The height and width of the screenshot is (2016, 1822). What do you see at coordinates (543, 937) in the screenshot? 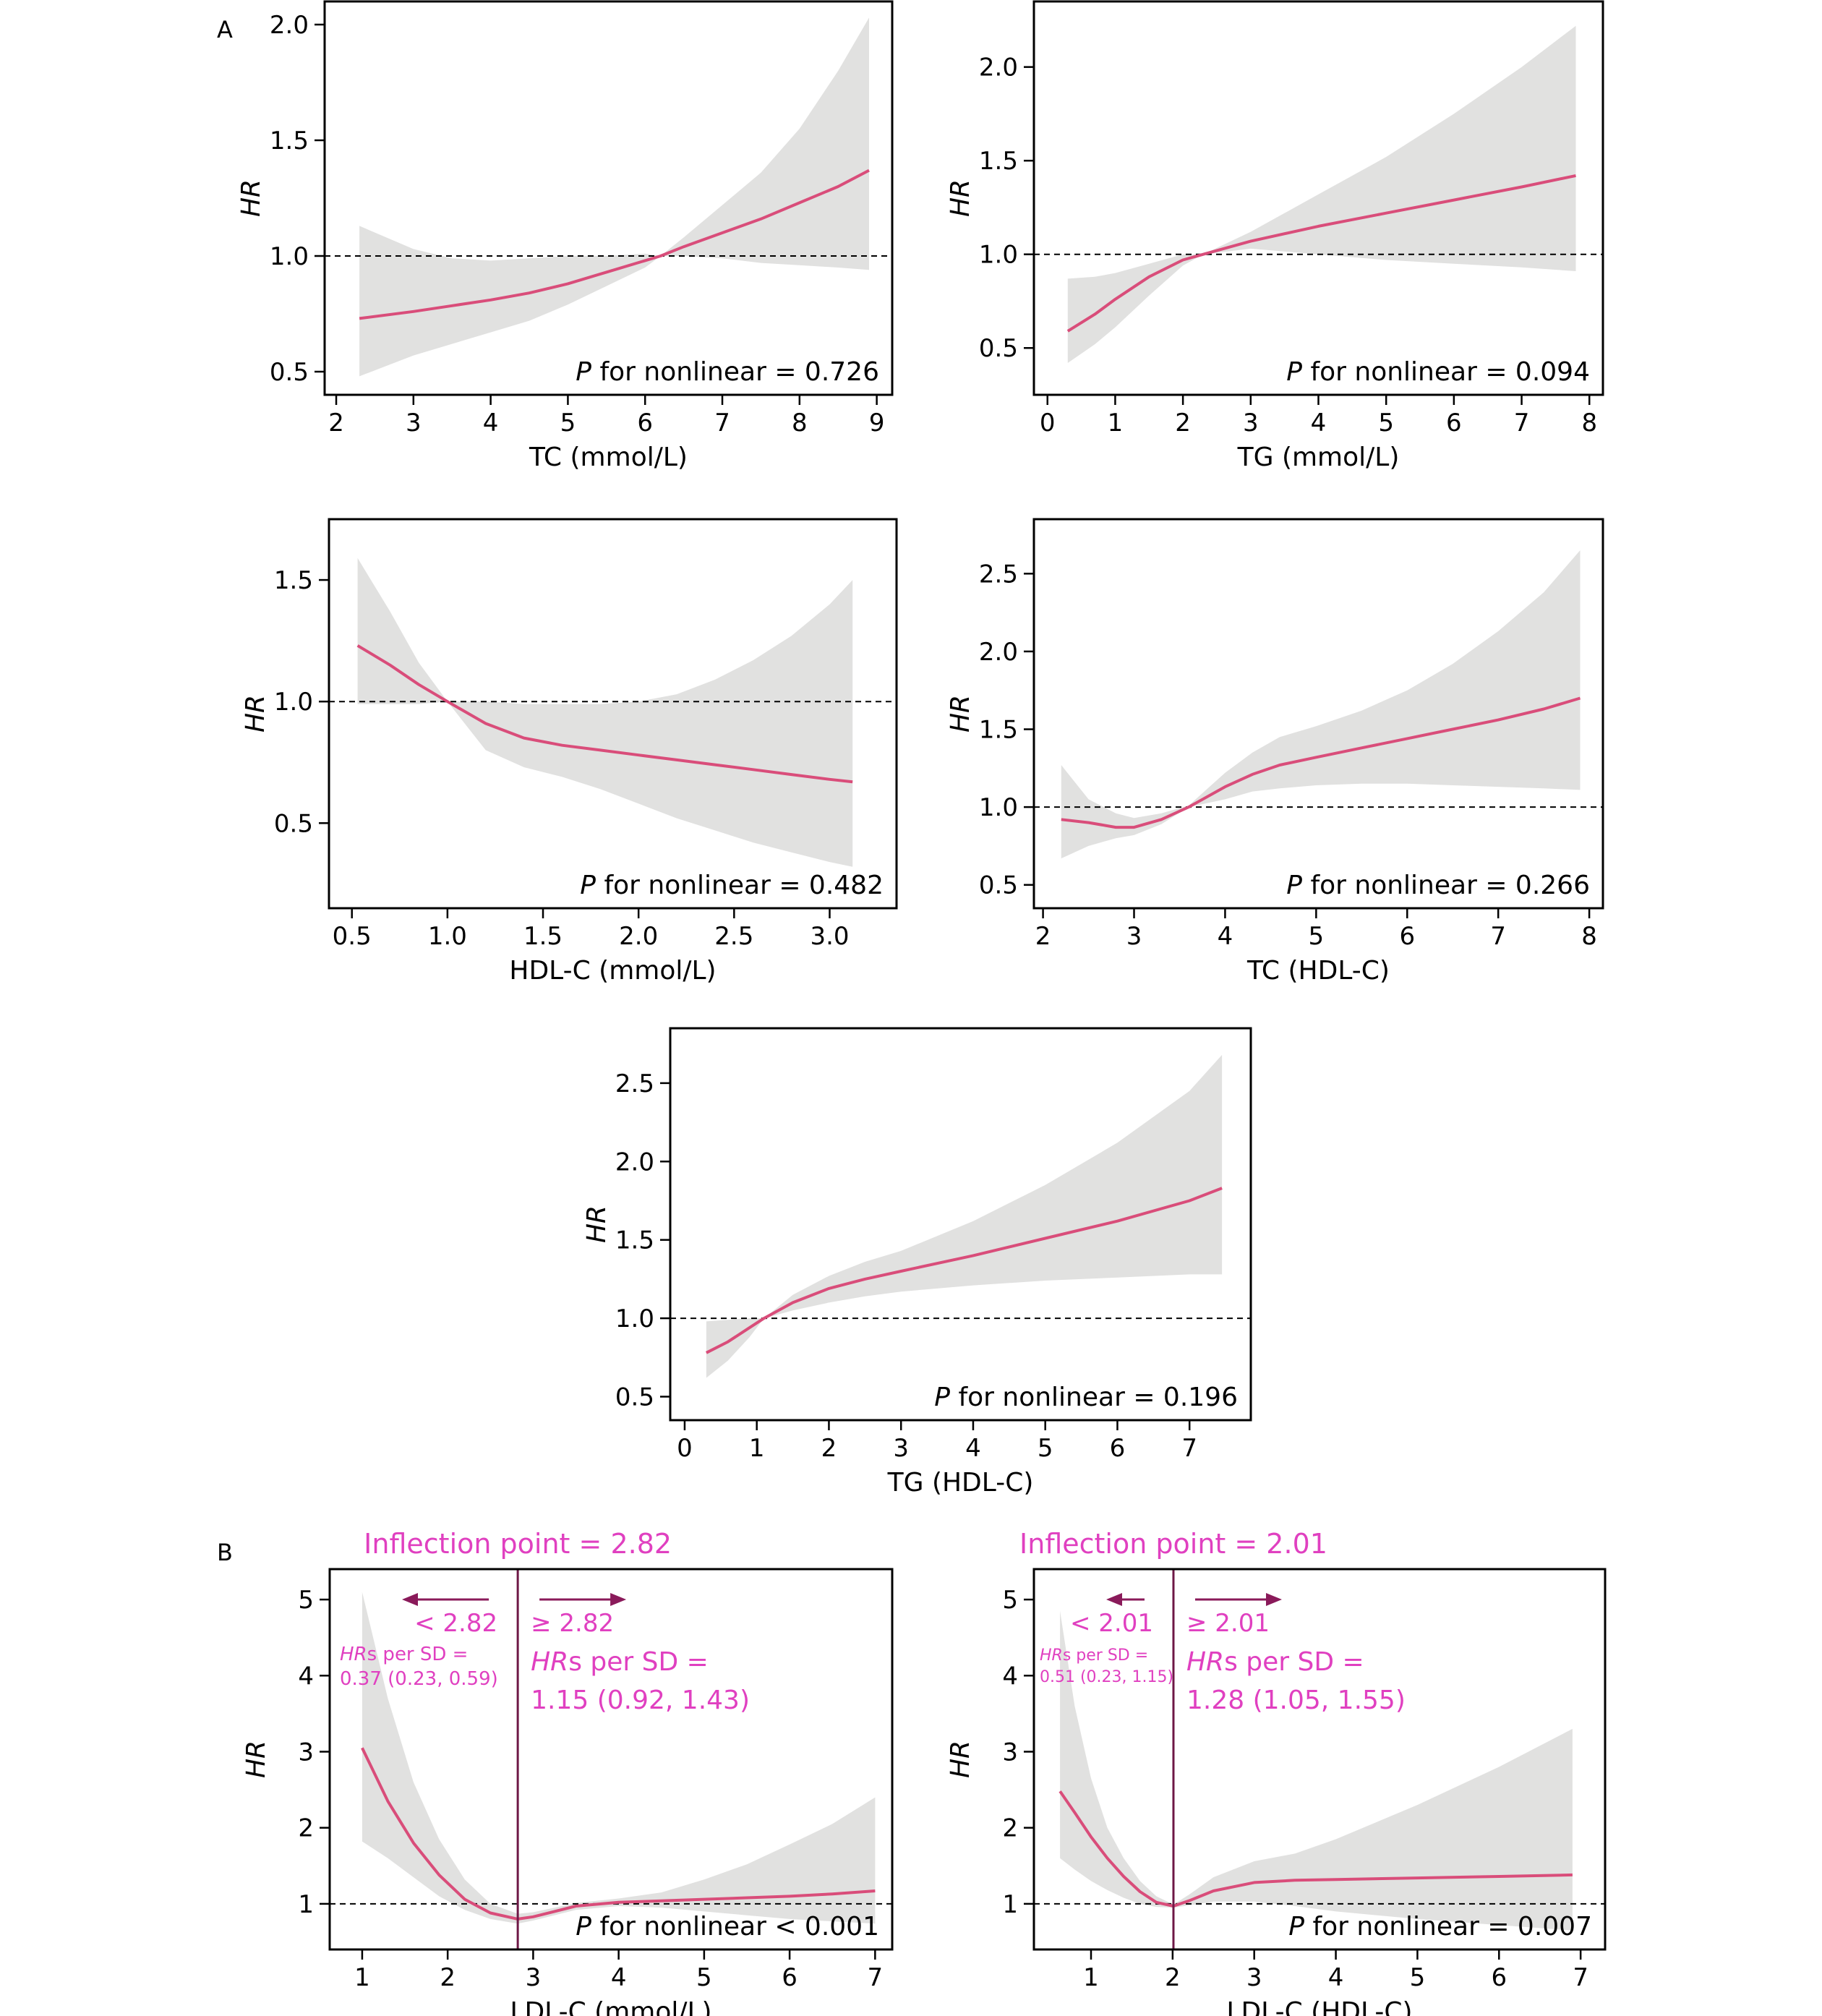
I see `x-tick-label: 1.5` at bounding box center [543, 937].